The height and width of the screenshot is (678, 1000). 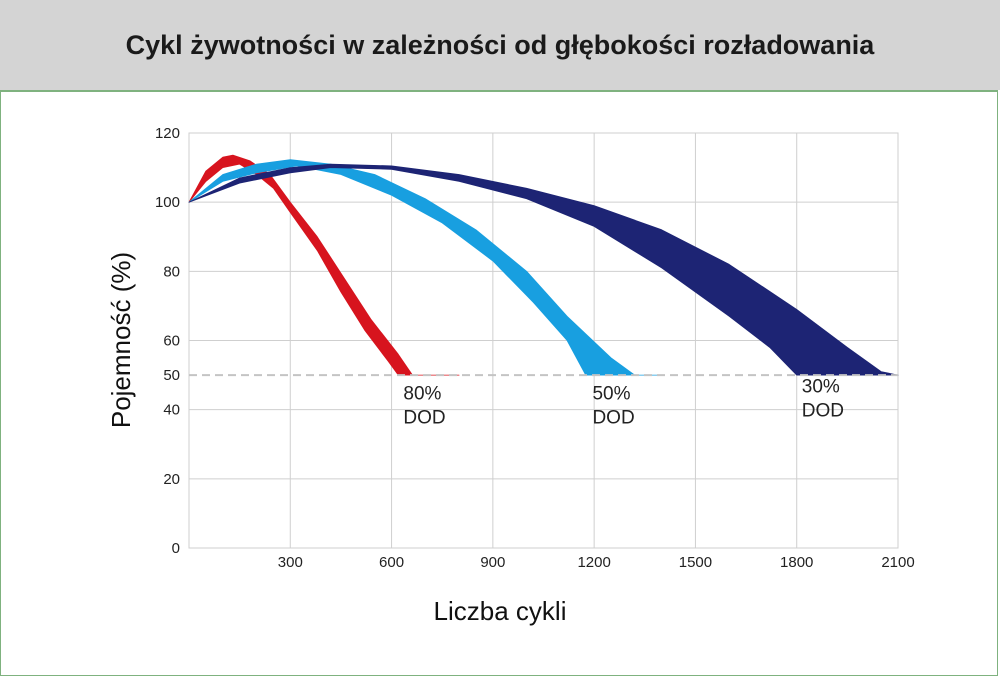 I want to click on series-label: 30%, so click(x=821, y=386).